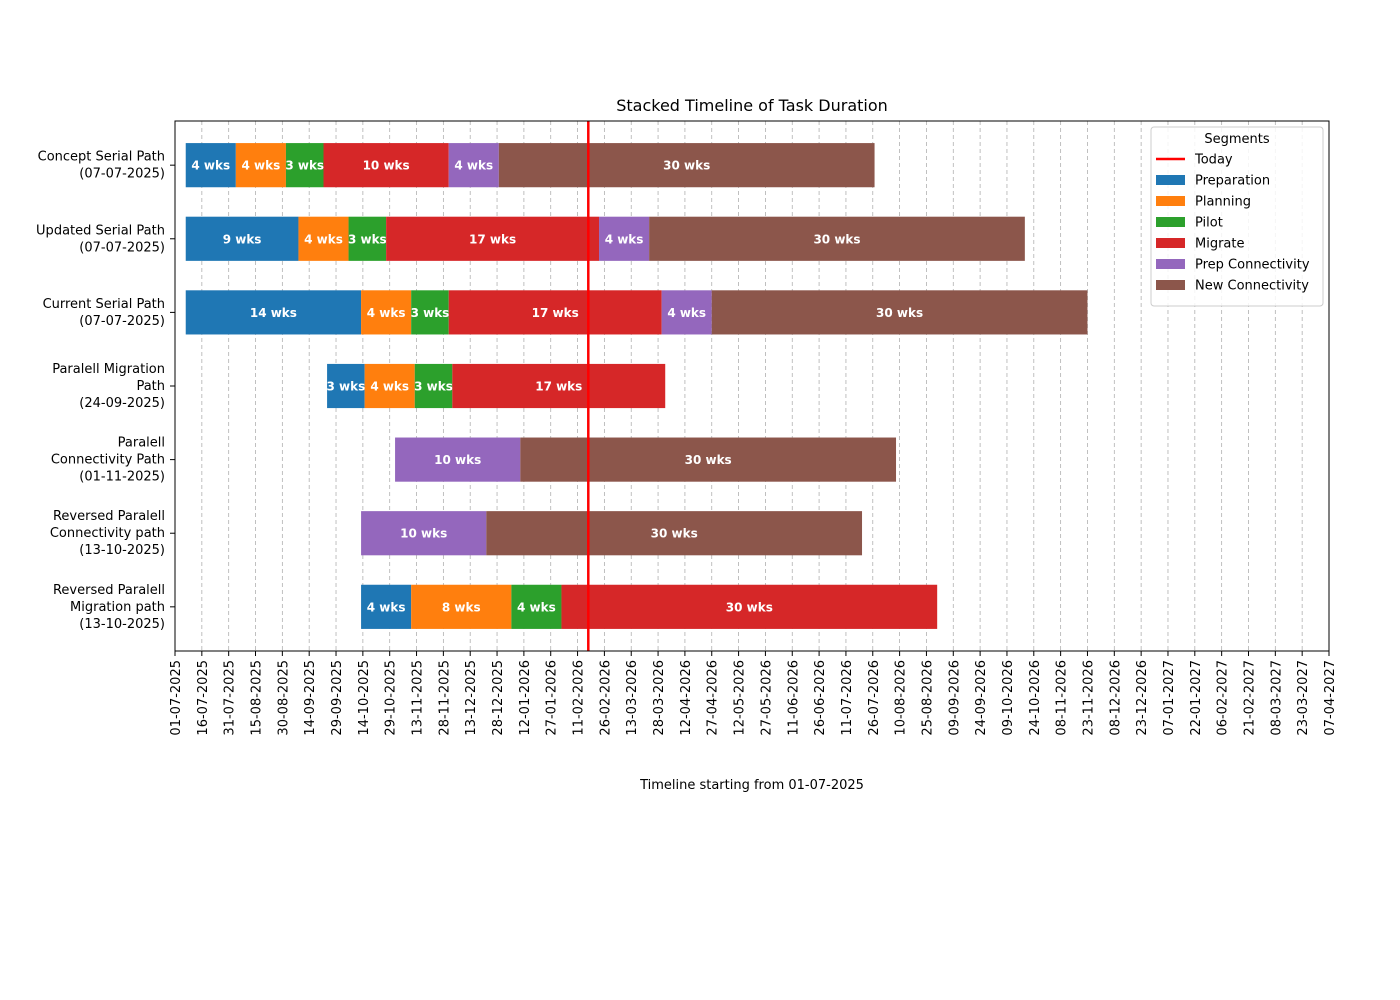 Image resolution: width=1400 pixels, height=1000 pixels. What do you see at coordinates (901, 698) in the screenshot?
I see `x-tick-label: 10-08-2026` at bounding box center [901, 698].